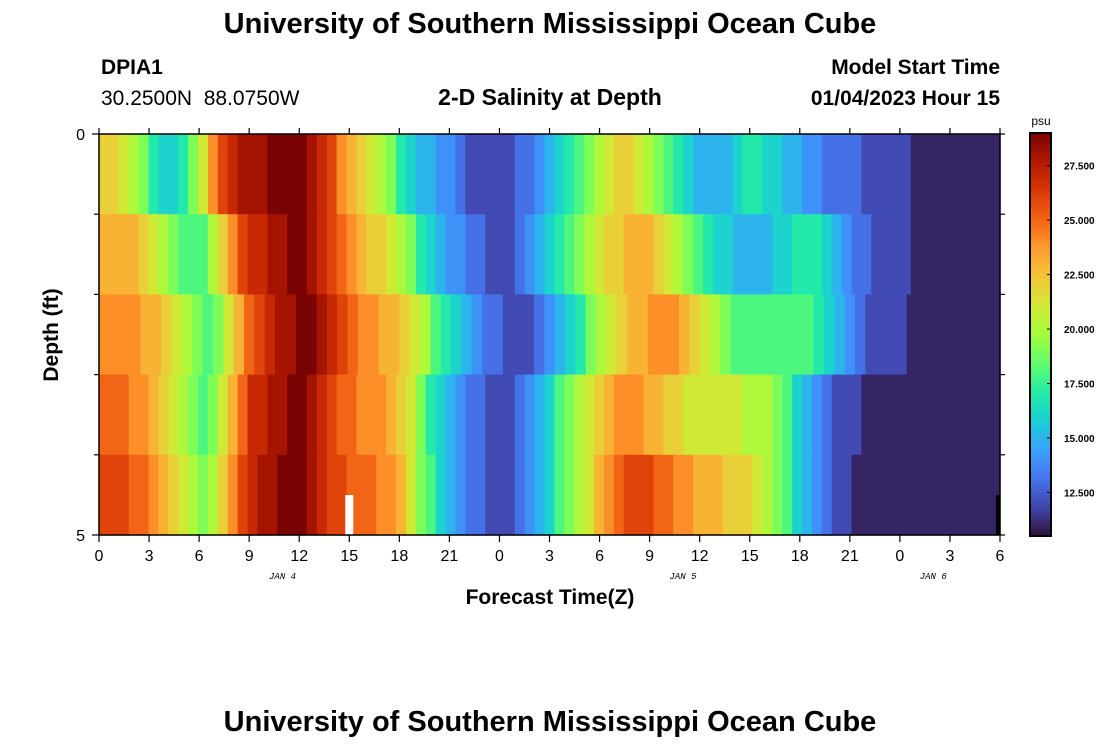 The width and height of the screenshot is (1100, 750). I want to click on date-label: JAN 5, so click(683, 577).